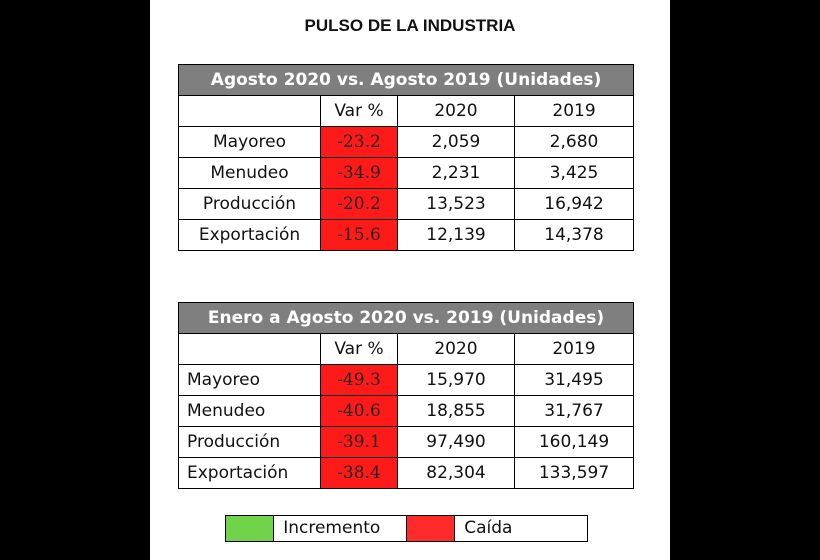 Image resolution: width=820 pixels, height=560 pixels. I want to click on legend: Incremento Caída, so click(406, 528).